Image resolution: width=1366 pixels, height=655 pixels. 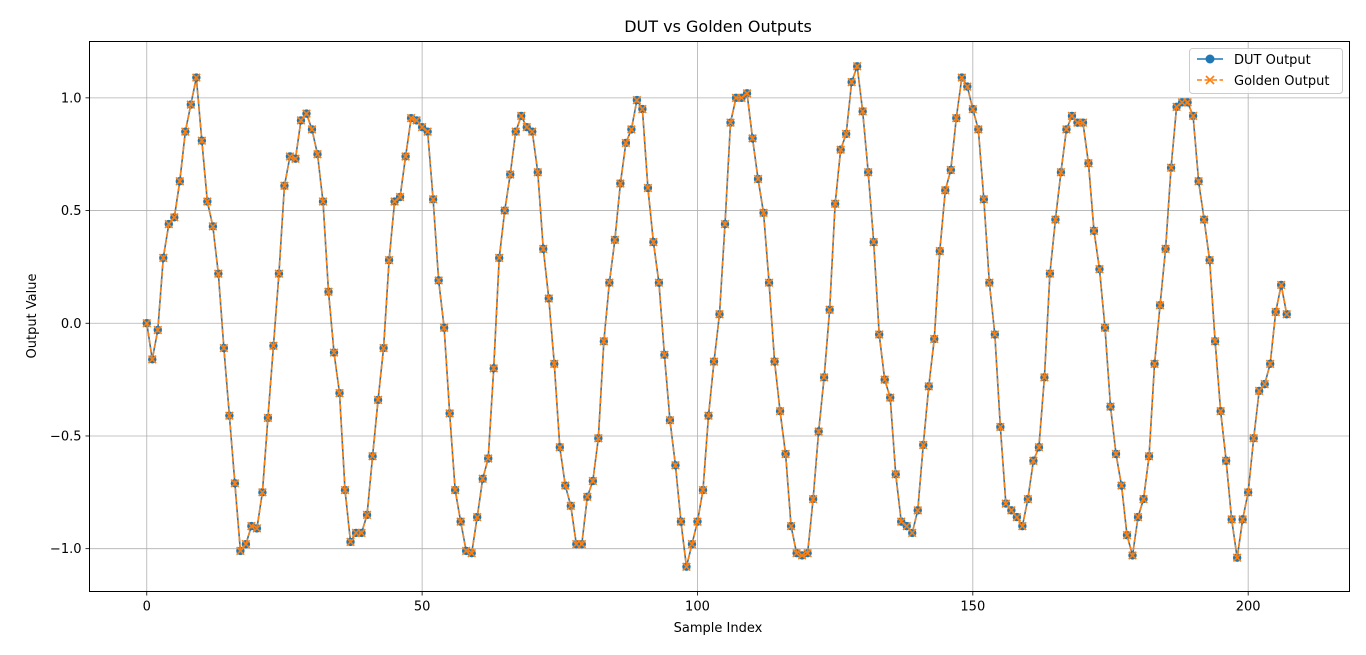 What do you see at coordinates (71, 211) in the screenshot?
I see `y-tick-label: 0.5` at bounding box center [71, 211].